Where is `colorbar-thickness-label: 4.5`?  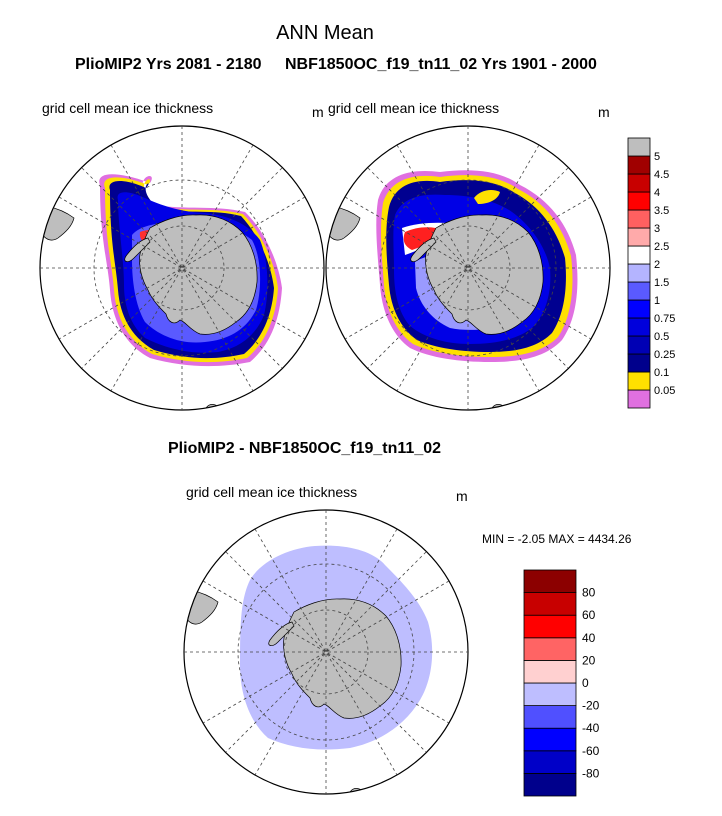 colorbar-thickness-label: 4.5 is located at coordinates (661, 175).